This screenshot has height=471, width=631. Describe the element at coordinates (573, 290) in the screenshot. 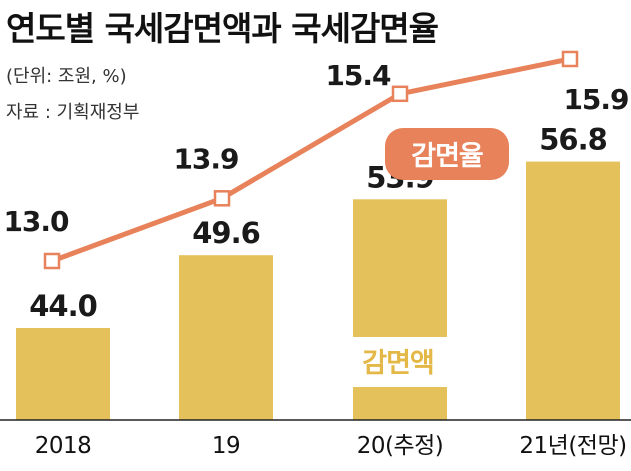

I see `bar-21년(전망)` at that location.